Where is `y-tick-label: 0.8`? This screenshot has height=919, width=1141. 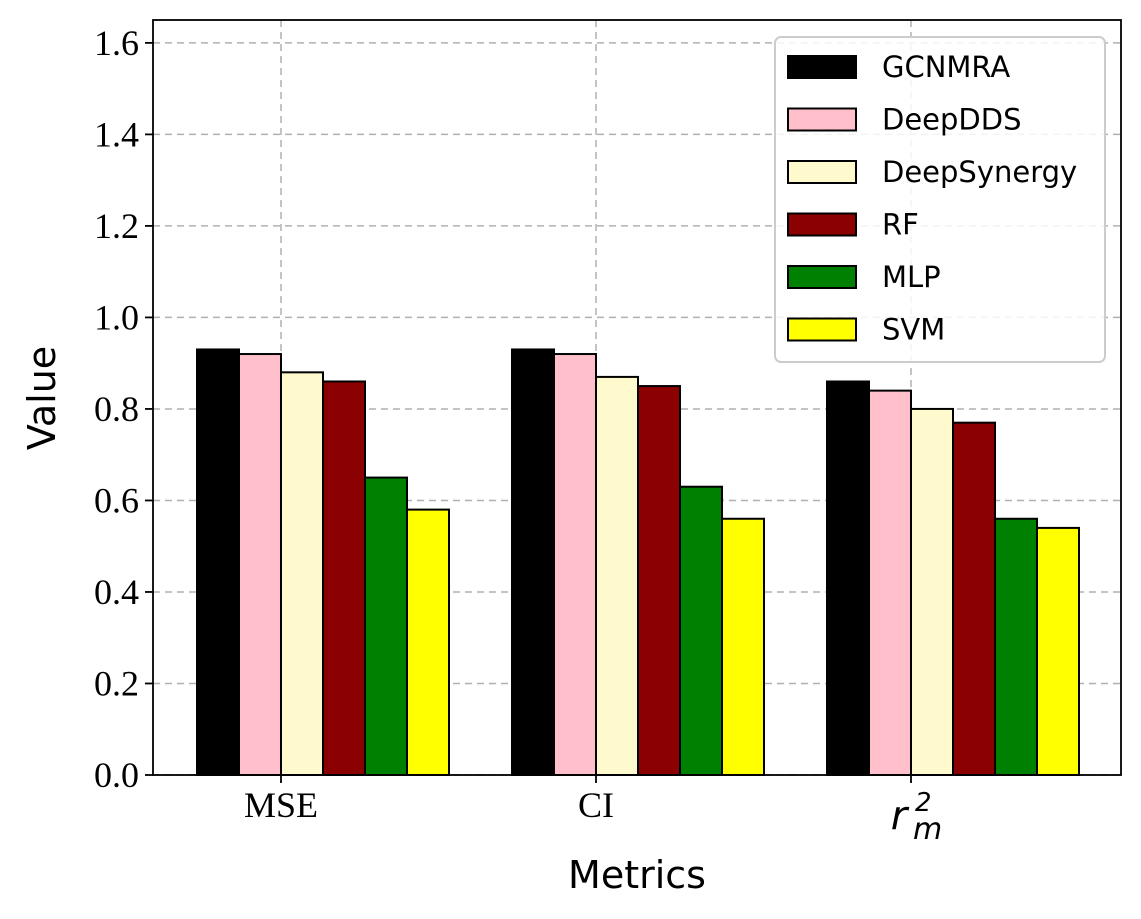
y-tick-label: 0.8 is located at coordinates (116, 409).